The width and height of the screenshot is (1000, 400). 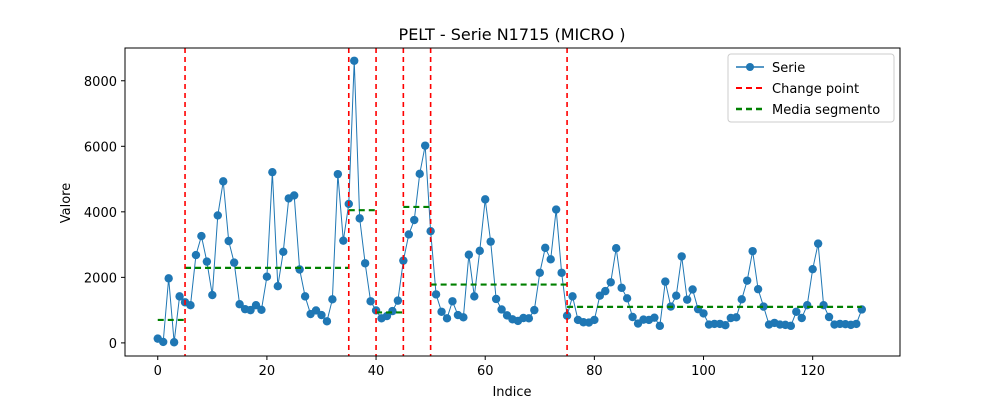 What do you see at coordinates (788, 68) in the screenshot?
I see `legend-label-serie: Serie` at bounding box center [788, 68].